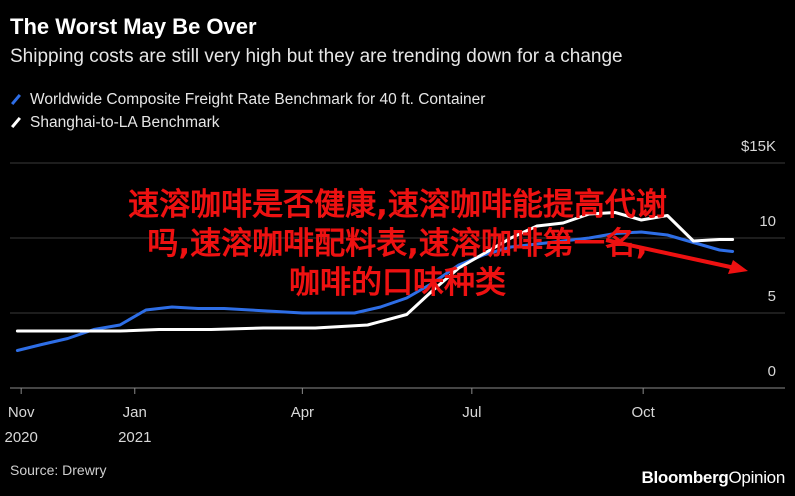  I want to click on overlay-arrow, so click(676, 256).